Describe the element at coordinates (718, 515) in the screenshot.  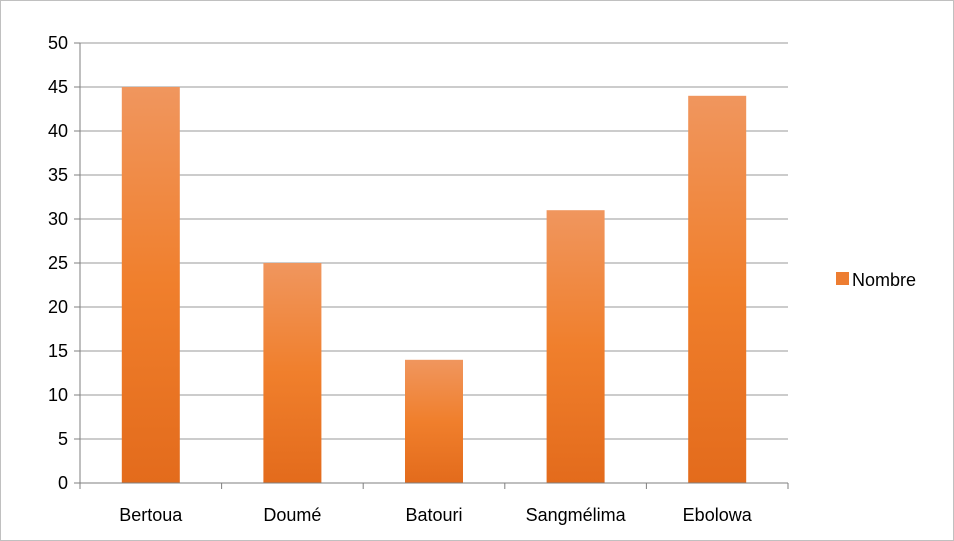
I see `x-tick-label: Ebolowa` at that location.